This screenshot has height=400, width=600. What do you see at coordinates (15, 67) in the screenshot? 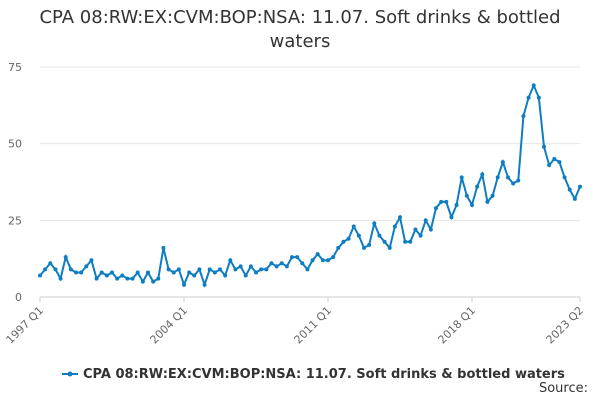
I see `y-tick-label: 75` at bounding box center [15, 67].